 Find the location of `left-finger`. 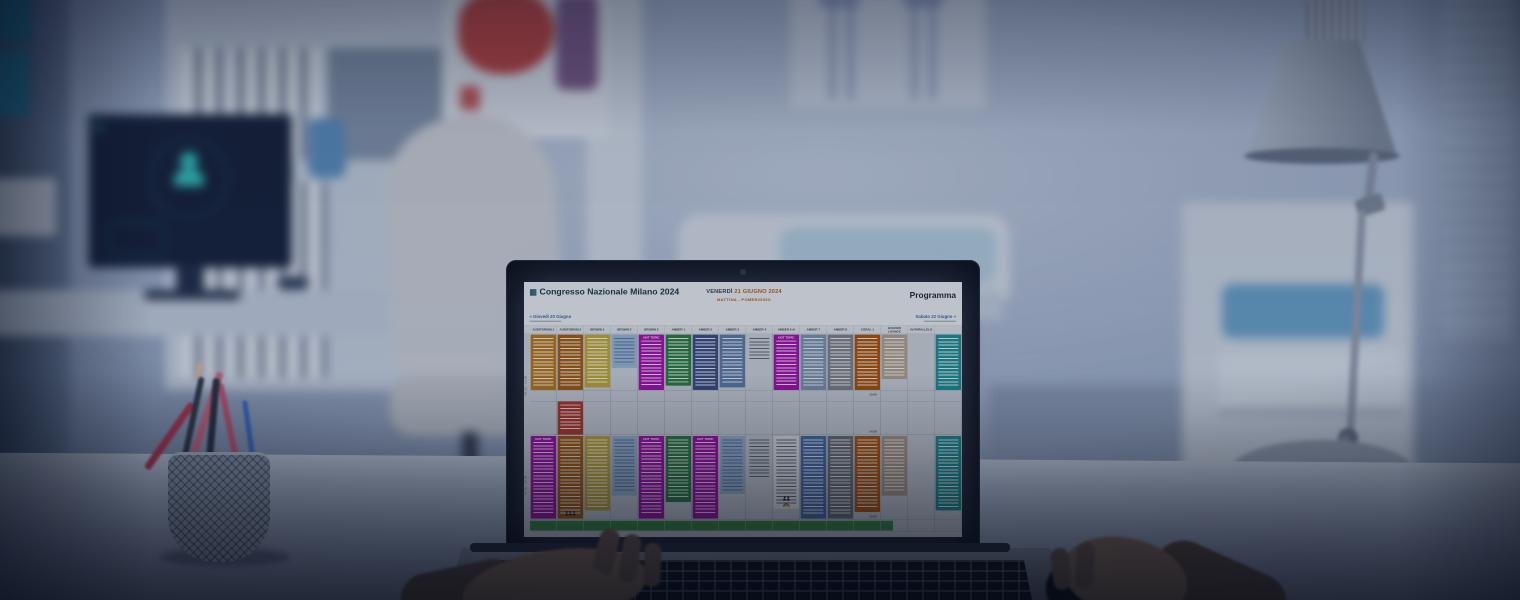

left-finger is located at coordinates (652, 565).